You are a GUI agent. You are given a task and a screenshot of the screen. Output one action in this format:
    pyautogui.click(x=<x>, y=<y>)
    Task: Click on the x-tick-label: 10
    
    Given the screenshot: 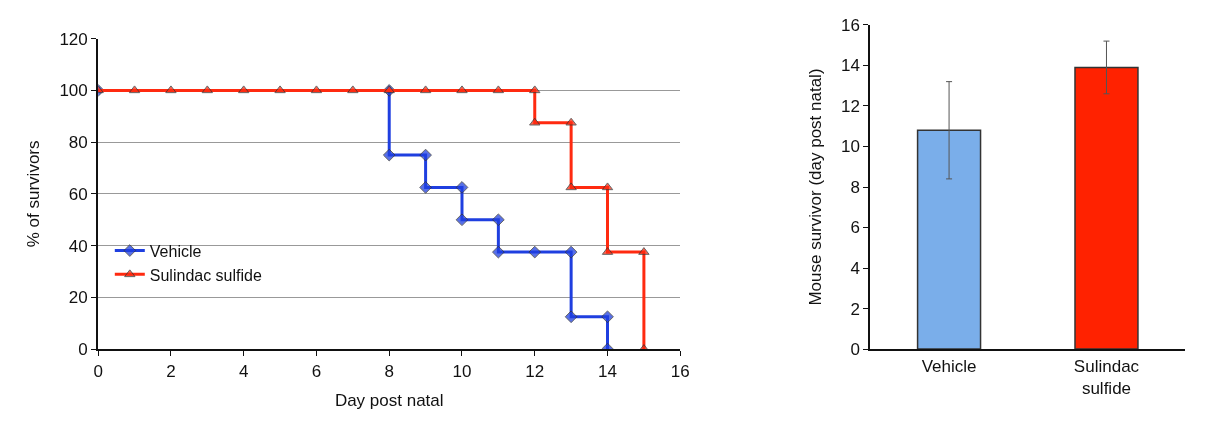 What is the action you would take?
    pyautogui.click(x=462, y=371)
    